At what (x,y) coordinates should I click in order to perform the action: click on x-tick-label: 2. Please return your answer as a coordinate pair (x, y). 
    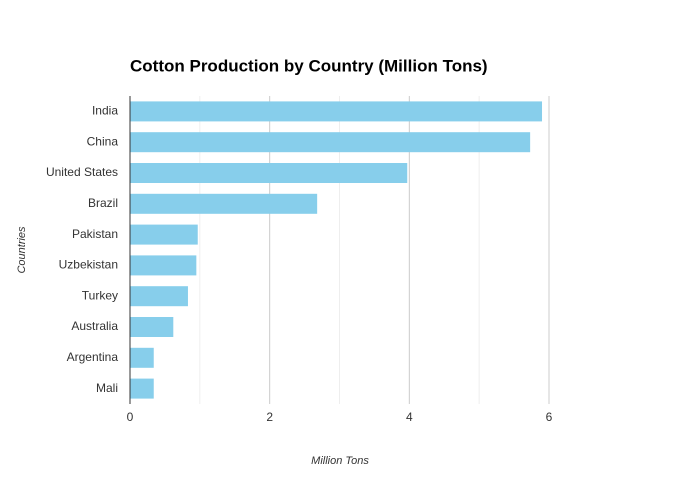
    Looking at the image, I should click on (269, 417).